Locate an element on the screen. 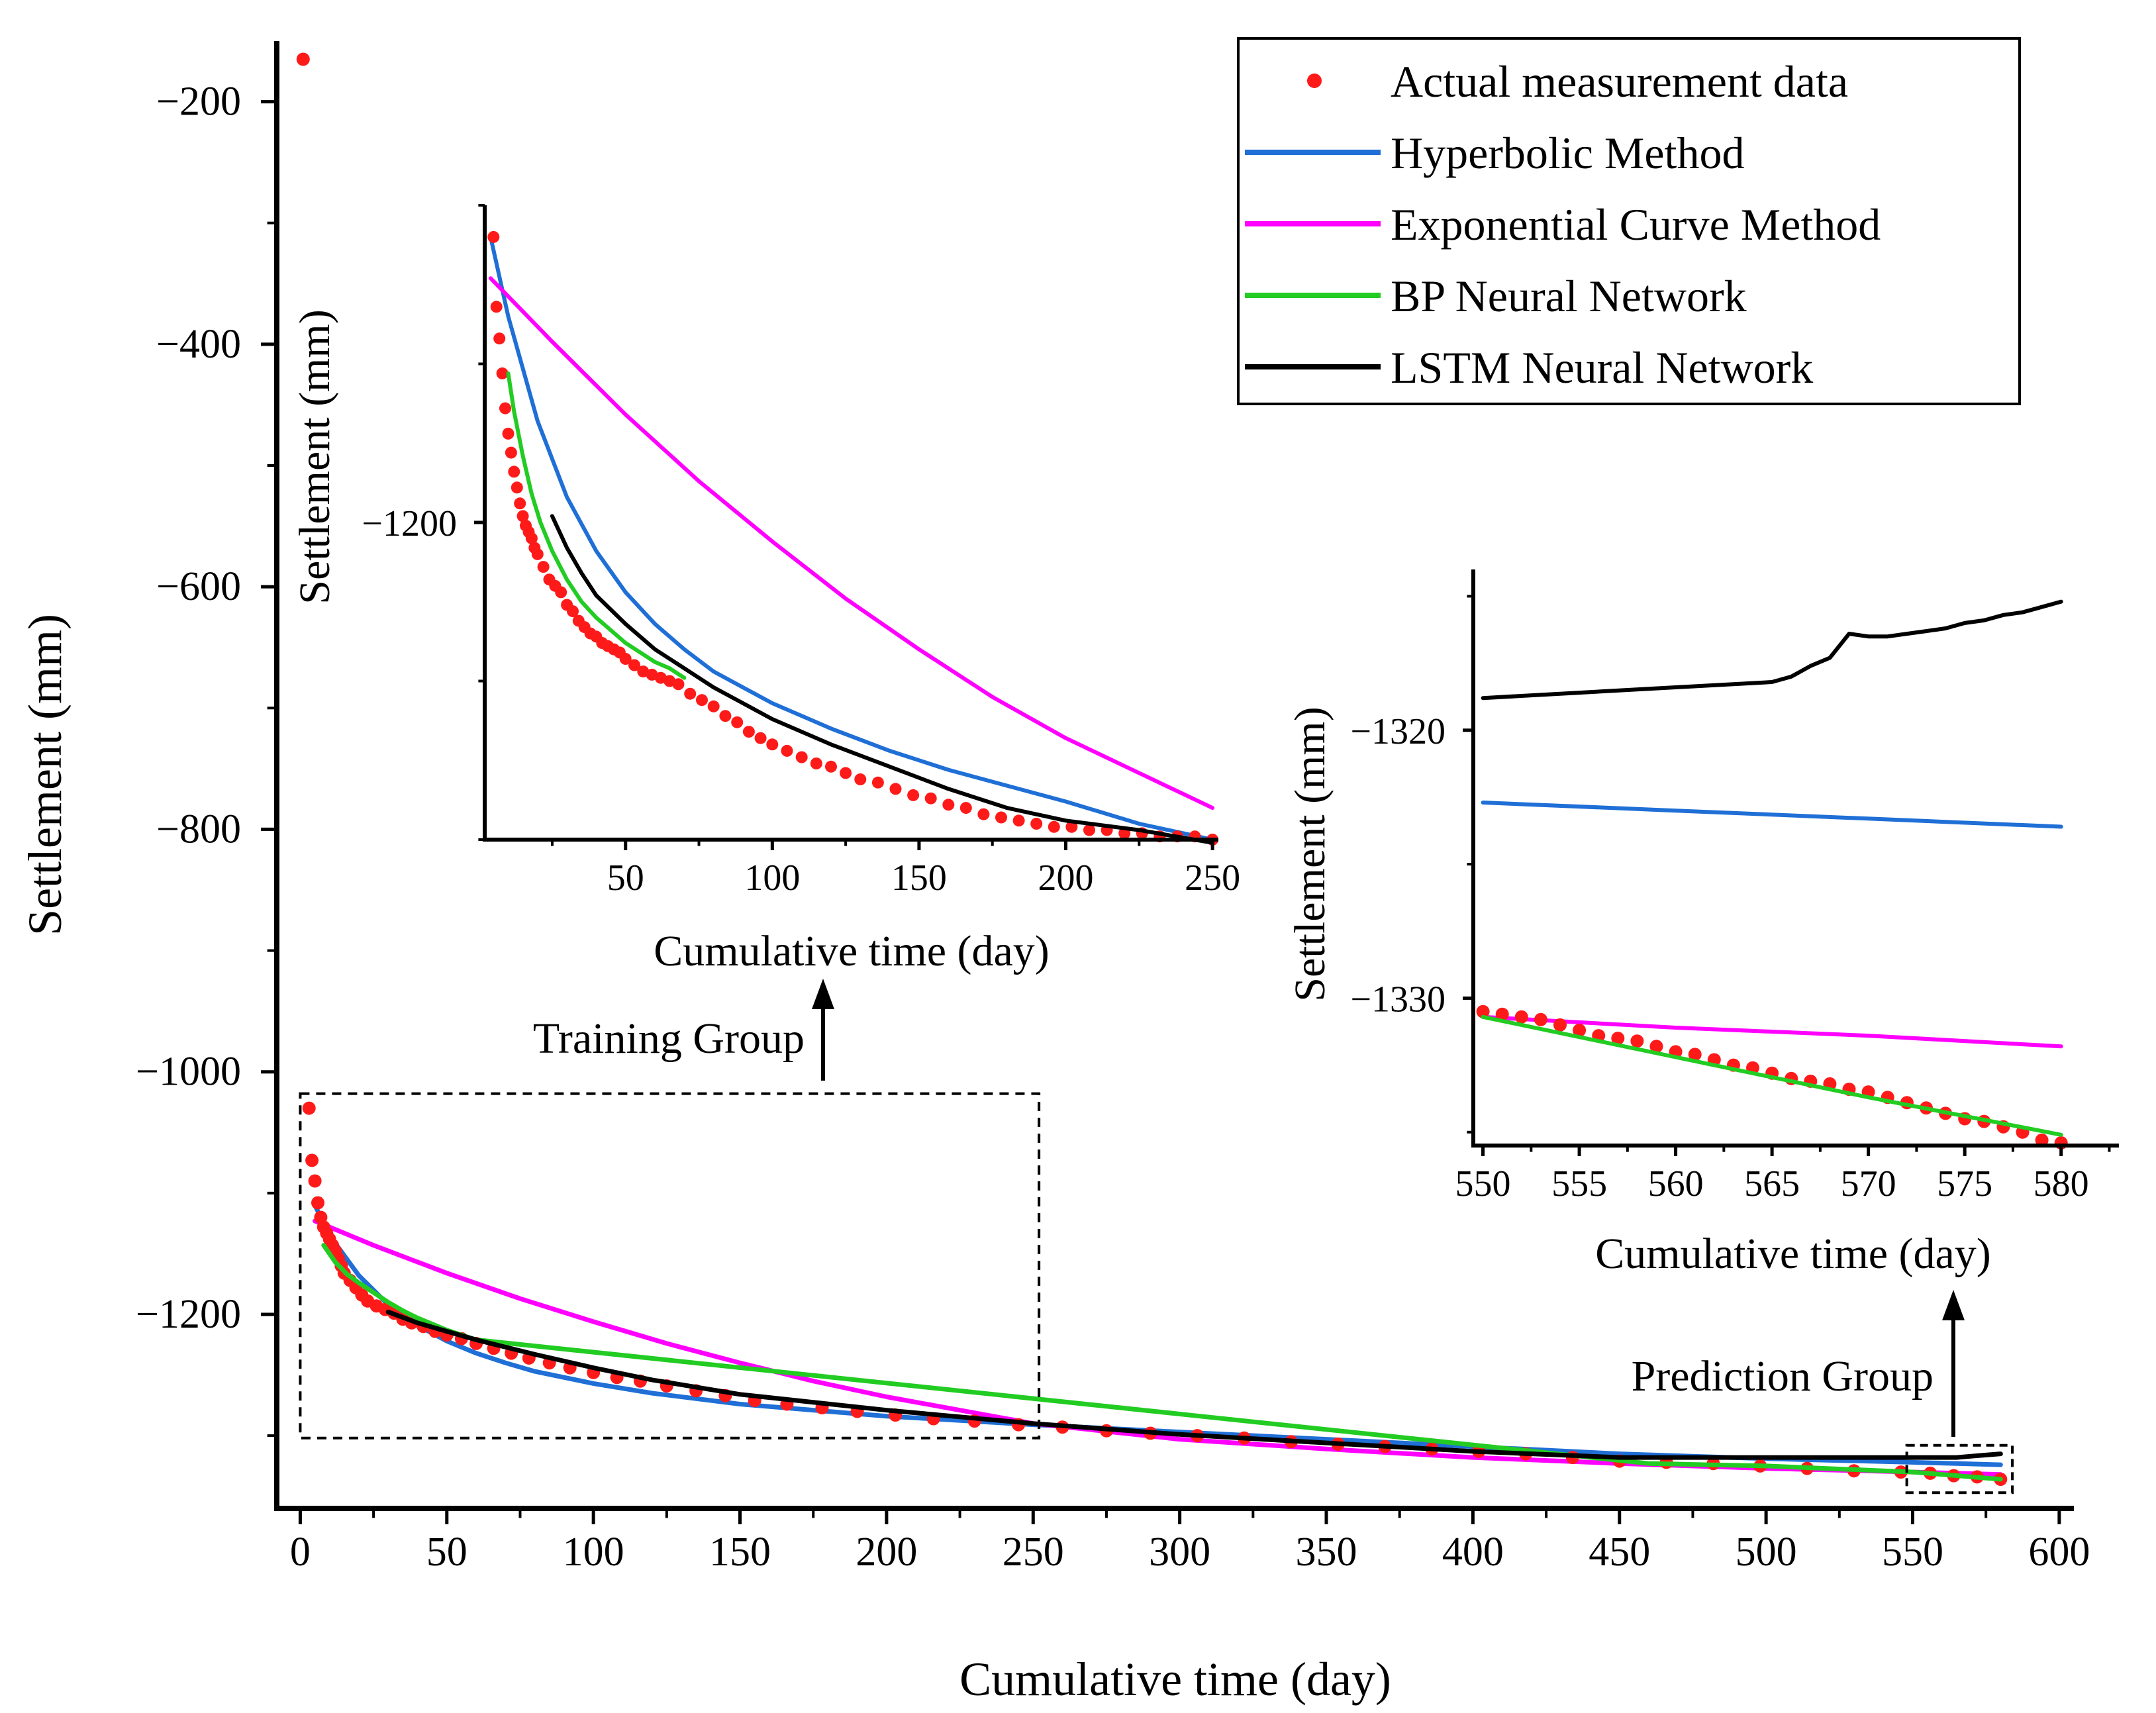  inset-1-y-tick-label: −1200 is located at coordinates (409, 523).